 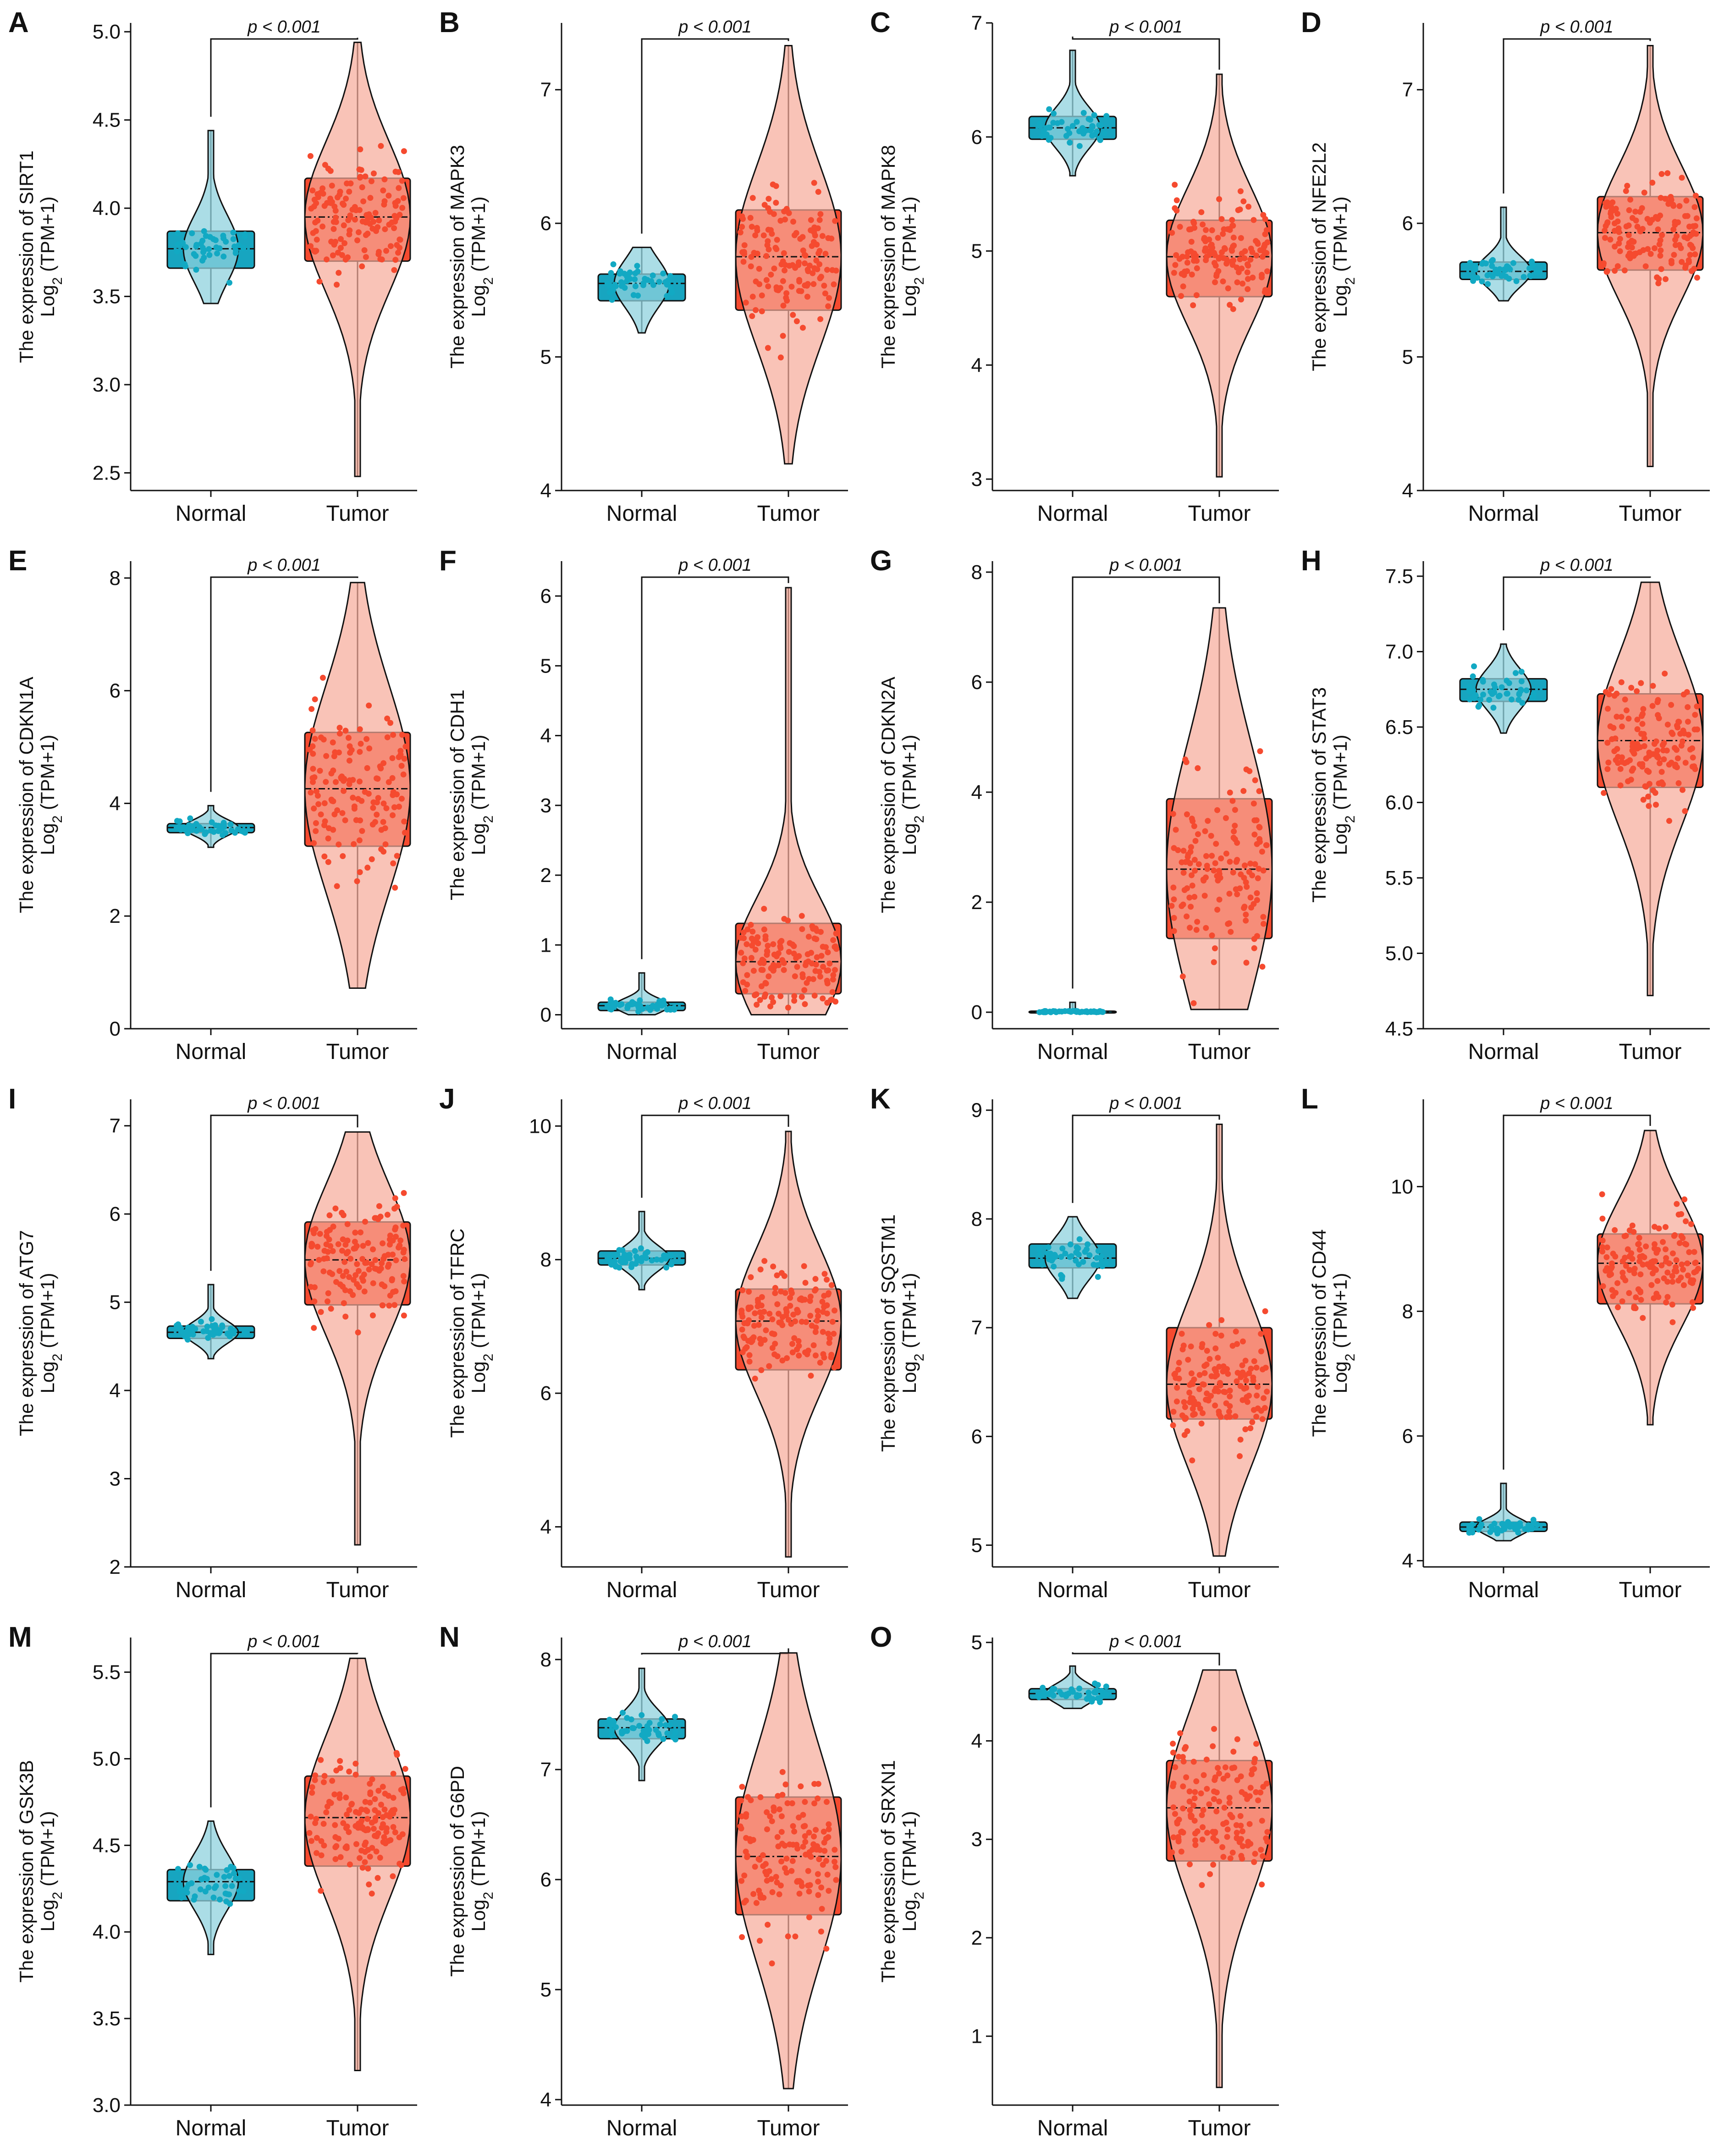 I want to click on panel-letter: B, so click(x=449, y=23).